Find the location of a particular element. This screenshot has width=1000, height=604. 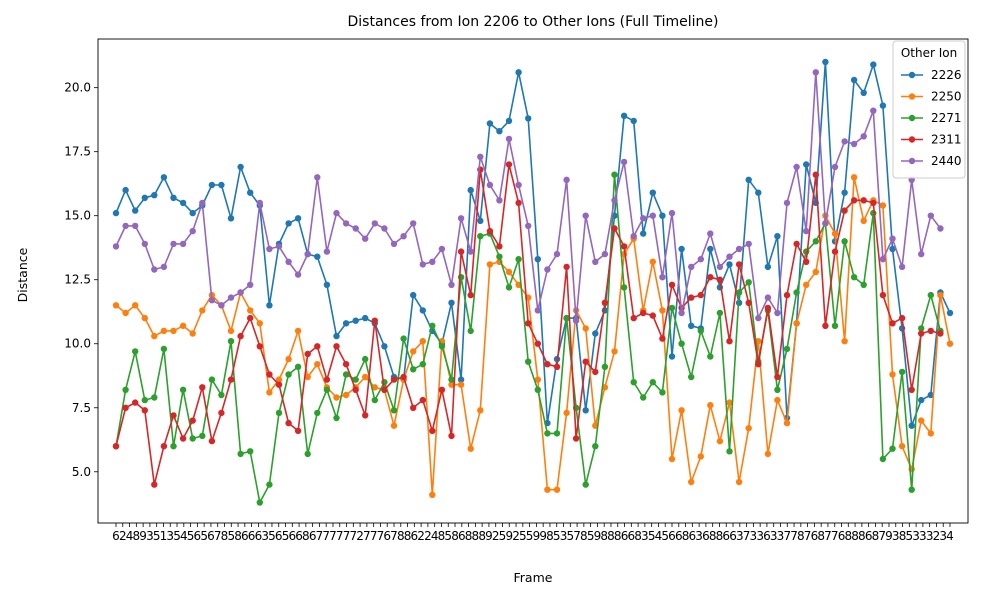

legend-label: 2440 is located at coordinates (946, 161).